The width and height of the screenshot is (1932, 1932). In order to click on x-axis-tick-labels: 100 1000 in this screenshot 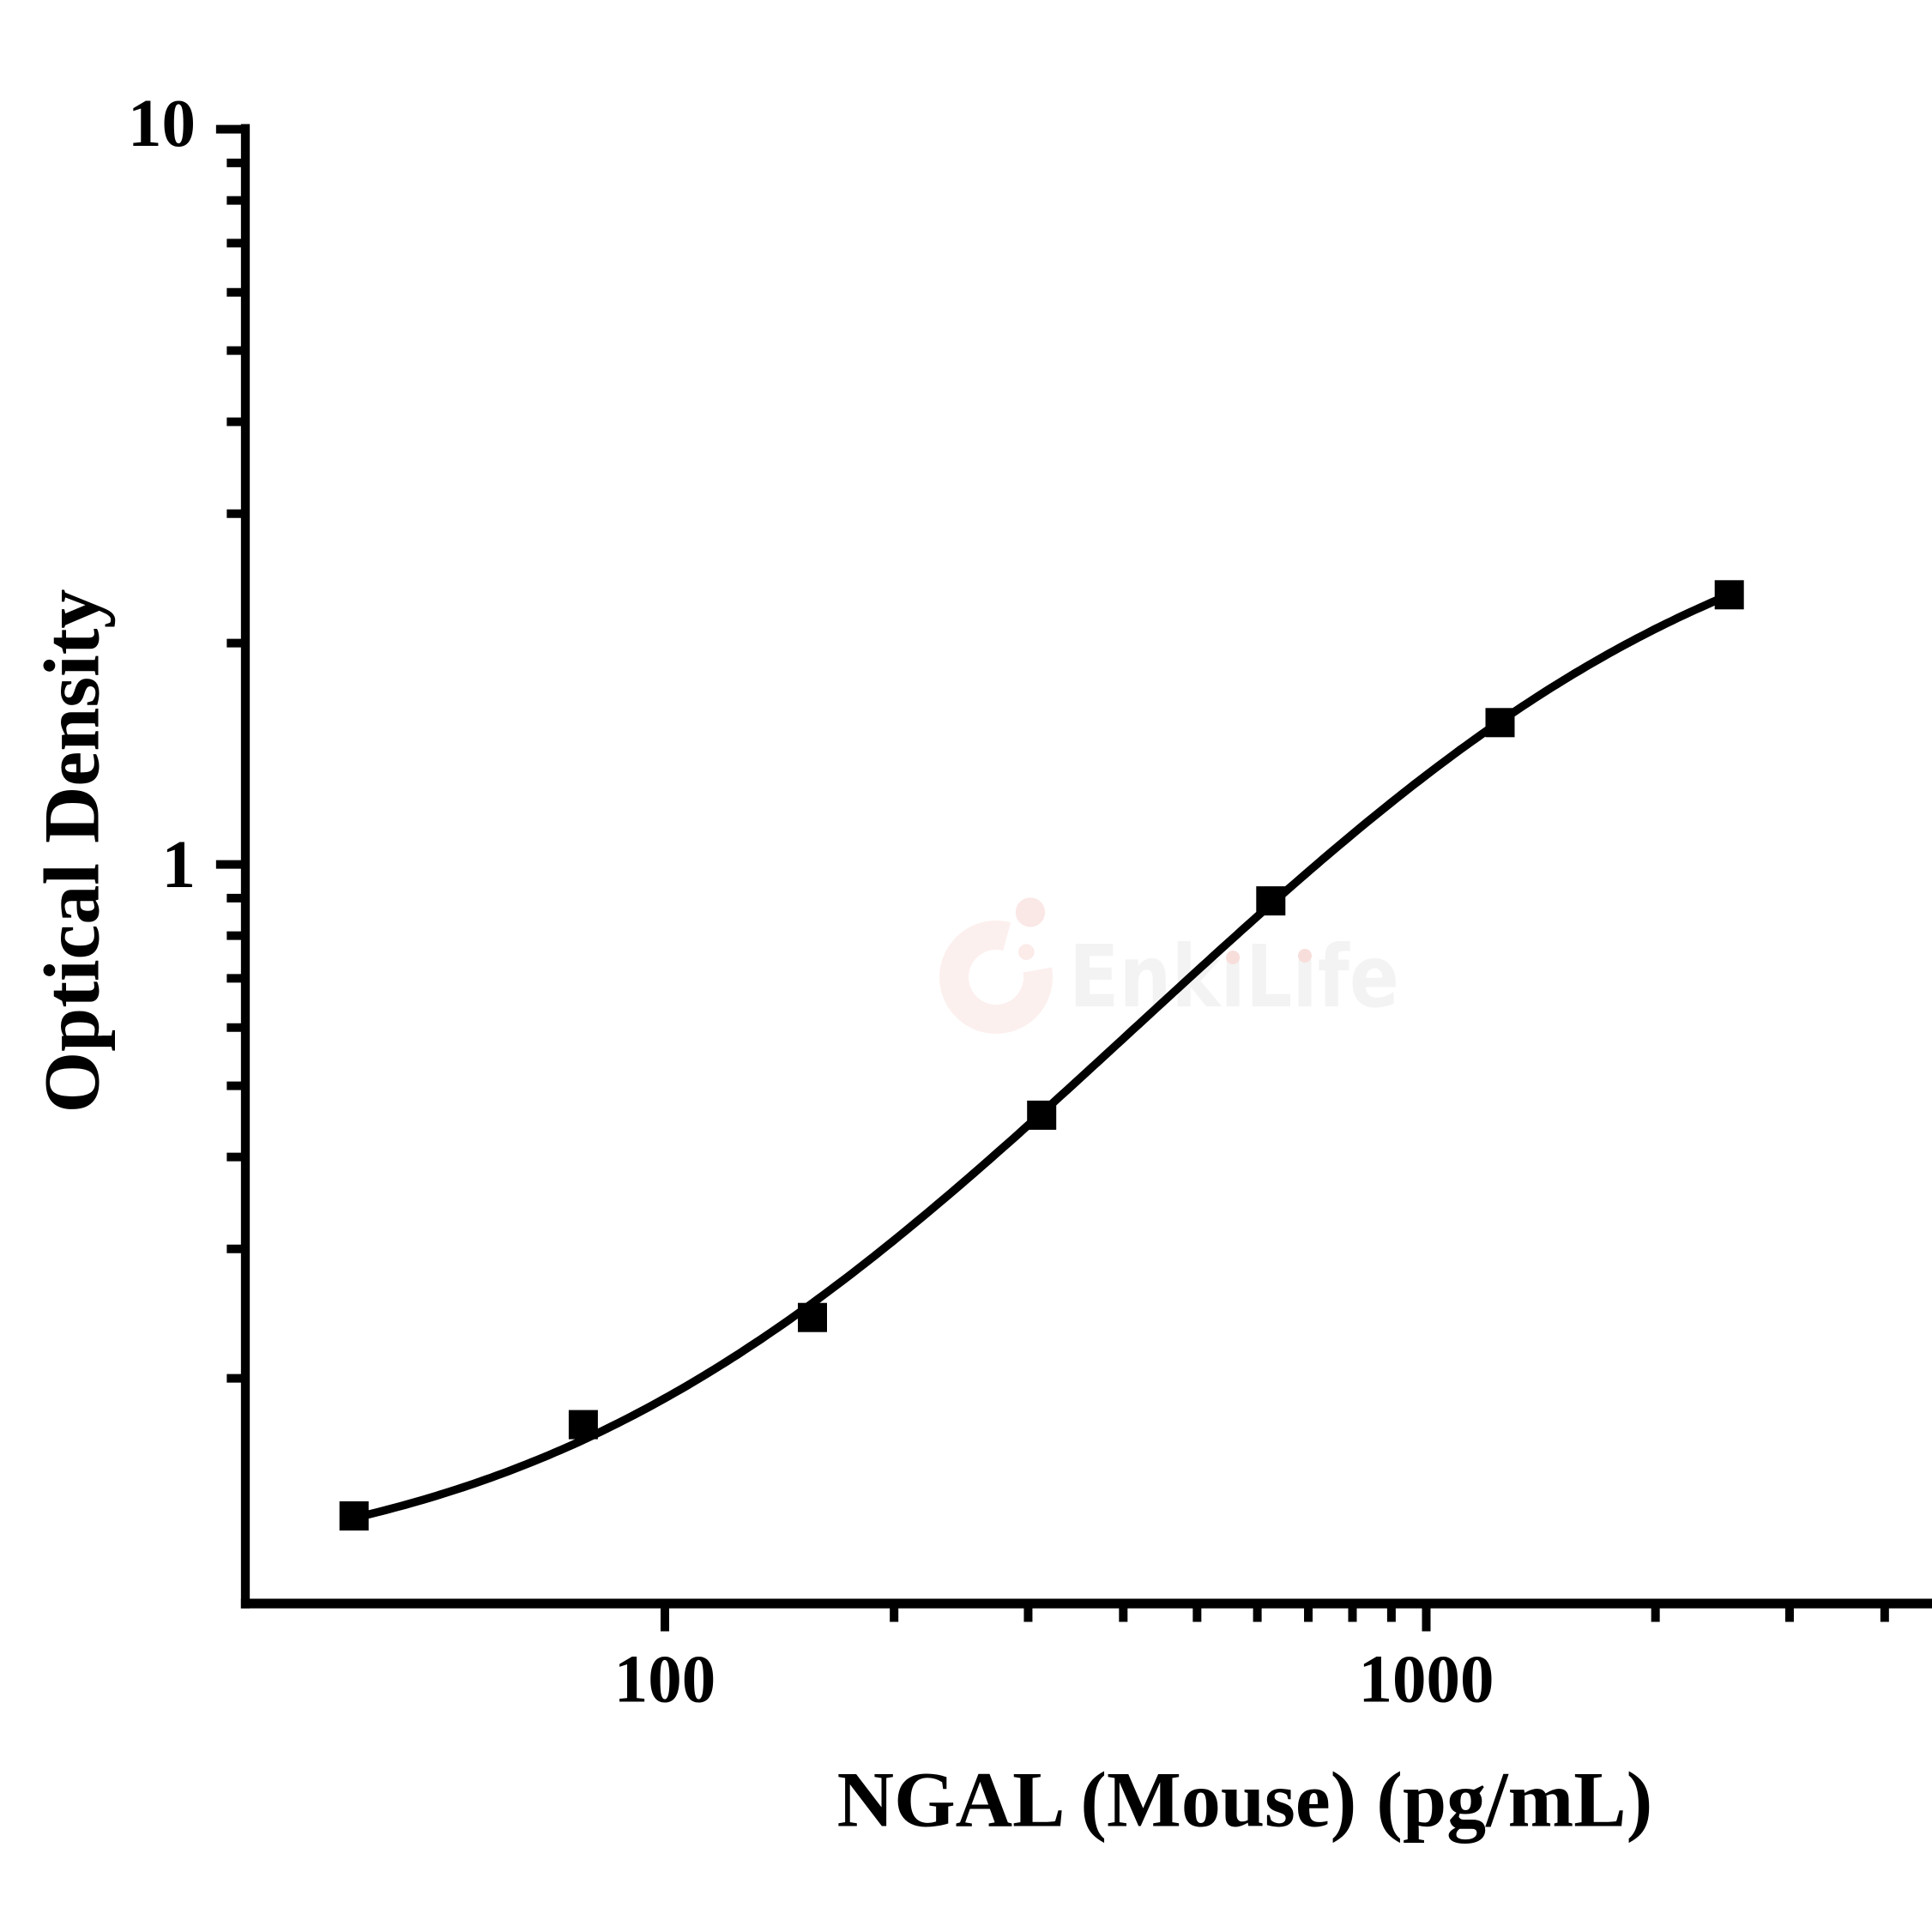, I will do `click(1054, 1680)`.